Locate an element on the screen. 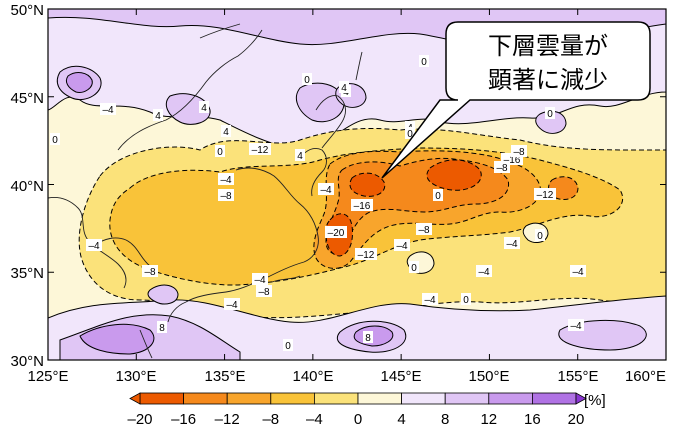 The image size is (693, 429). callout-bubble is located at coordinates (516, 100).